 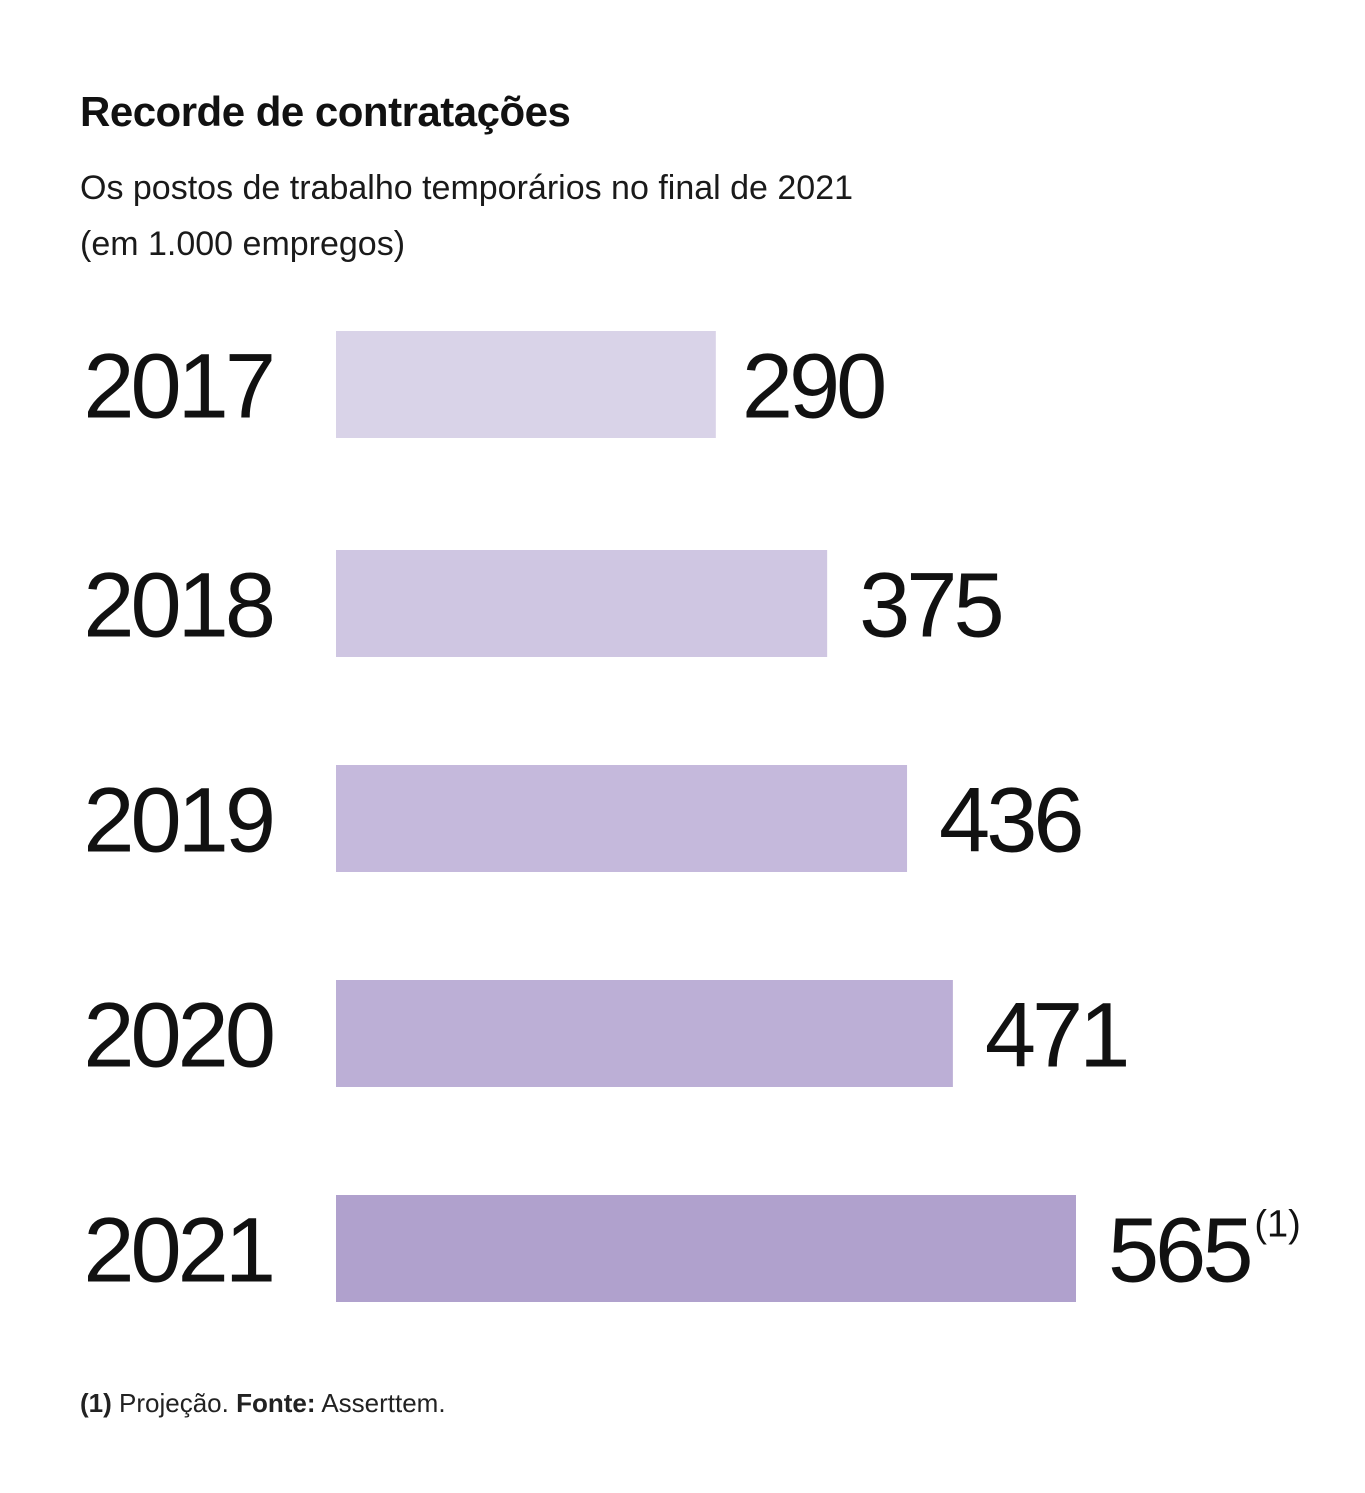 I want to click on year-label: 2018, so click(x=177, y=606).